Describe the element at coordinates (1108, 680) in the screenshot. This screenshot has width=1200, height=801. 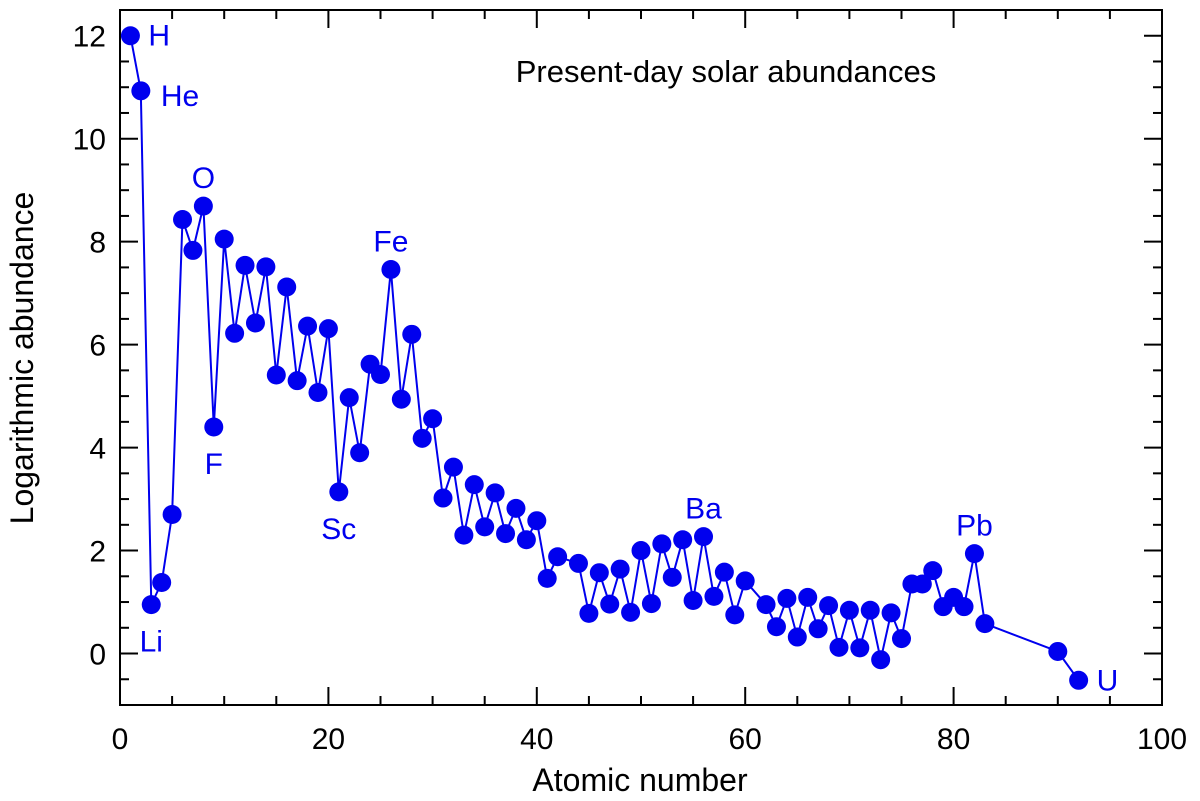
I see `label-u: U` at that location.